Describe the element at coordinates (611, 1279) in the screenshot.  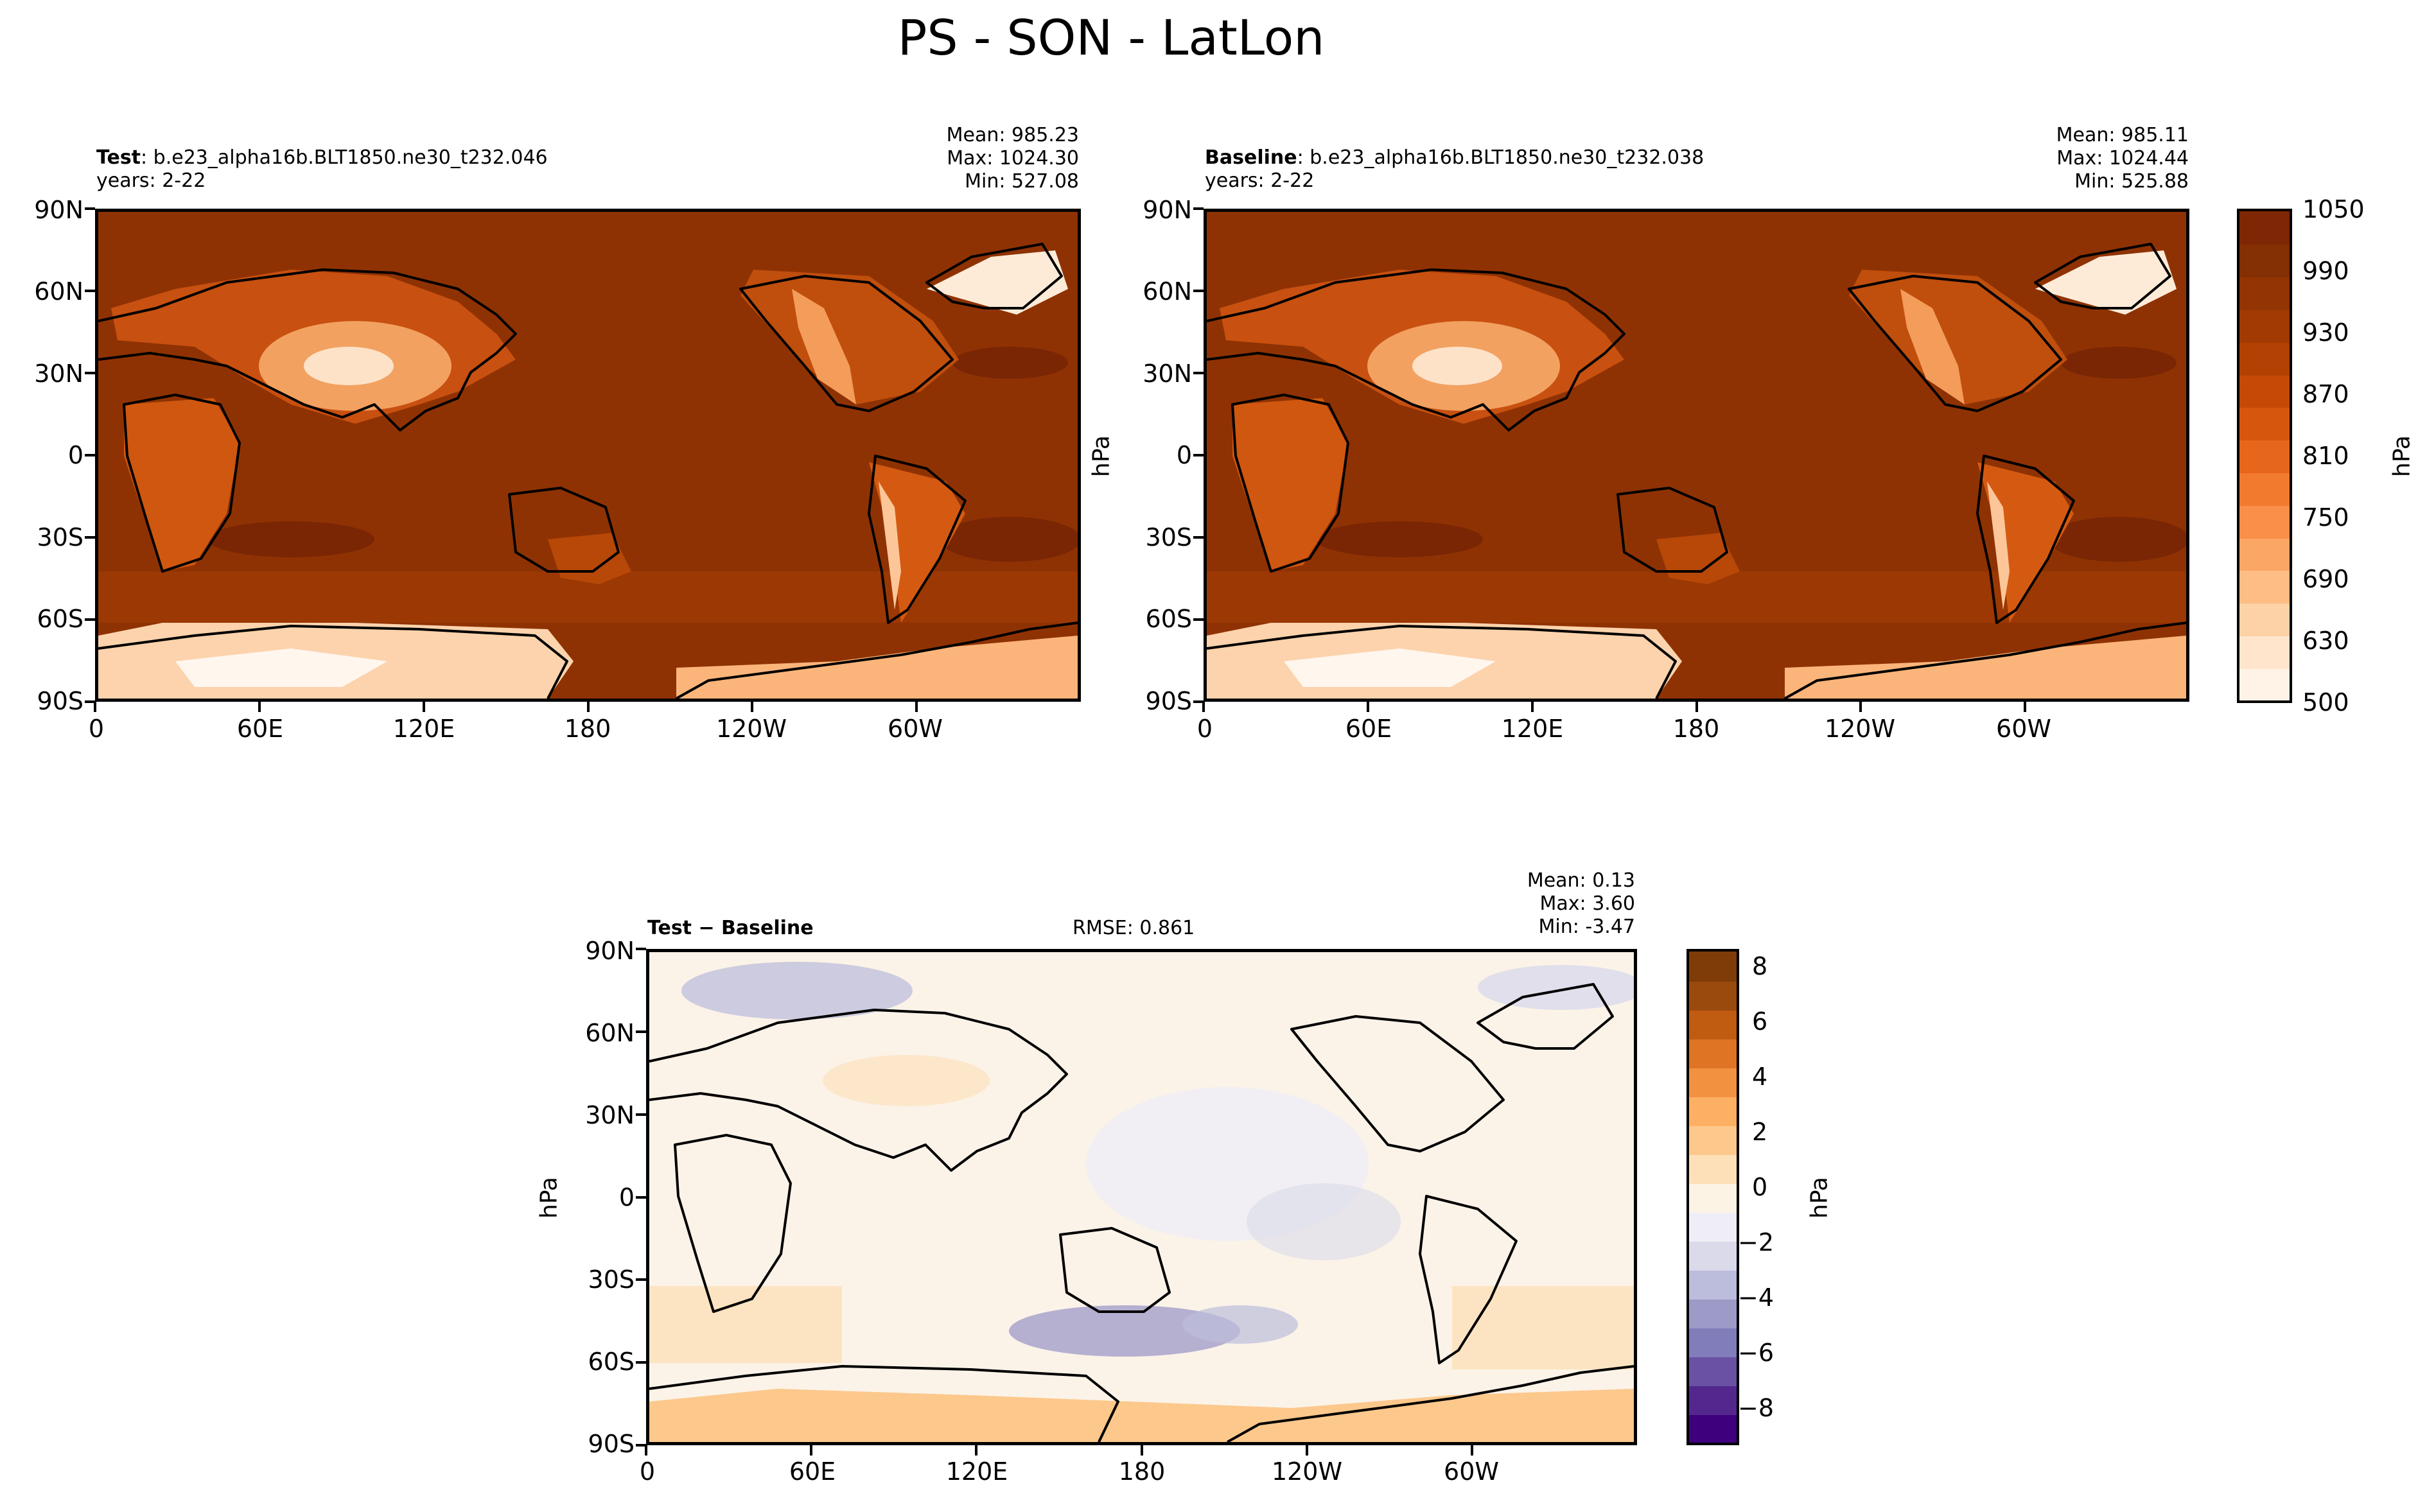
I see `diff-ytick-label: 30S` at that location.